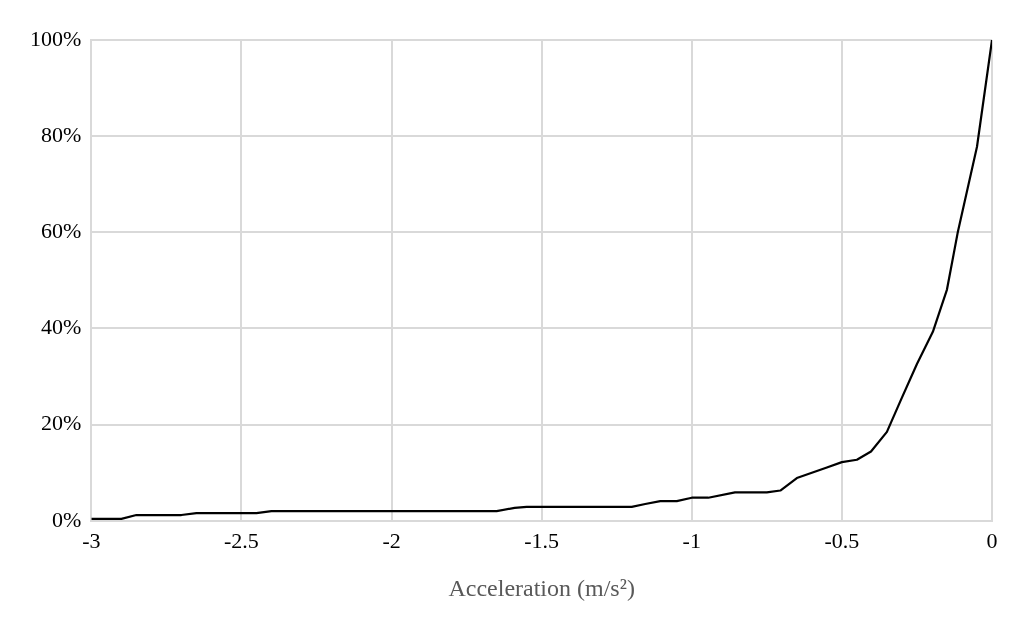 This screenshot has width=1017, height=638. Describe the element at coordinates (391, 540) in the screenshot. I see `x-tick-label: -2` at that location.